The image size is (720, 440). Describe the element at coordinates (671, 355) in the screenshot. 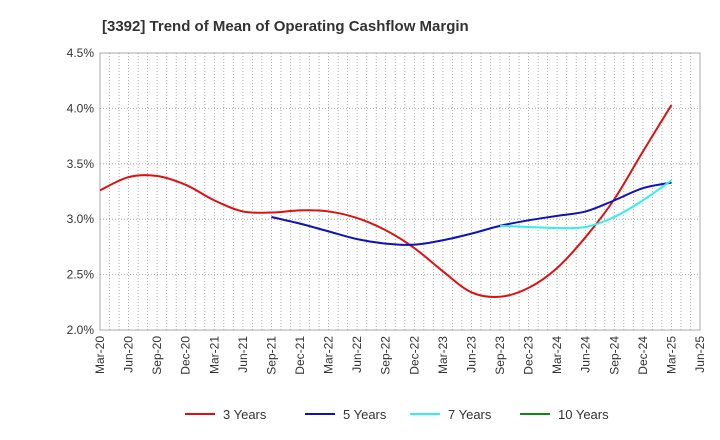

I see `x-tick-label: Mar-25` at that location.